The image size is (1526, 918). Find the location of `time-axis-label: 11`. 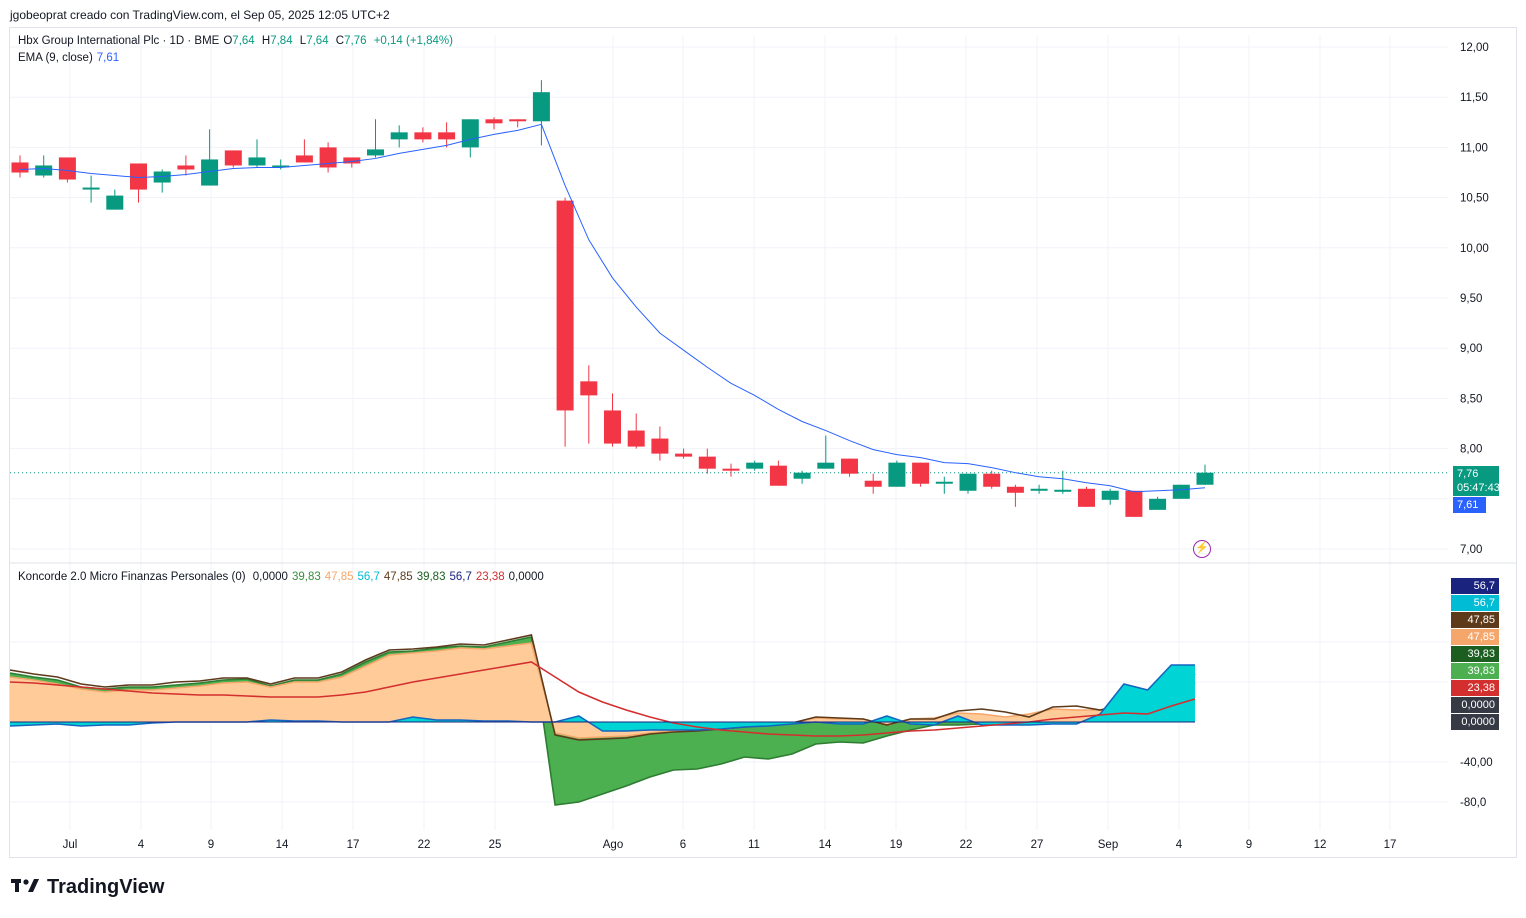

time-axis-label: 11 is located at coordinates (754, 845).